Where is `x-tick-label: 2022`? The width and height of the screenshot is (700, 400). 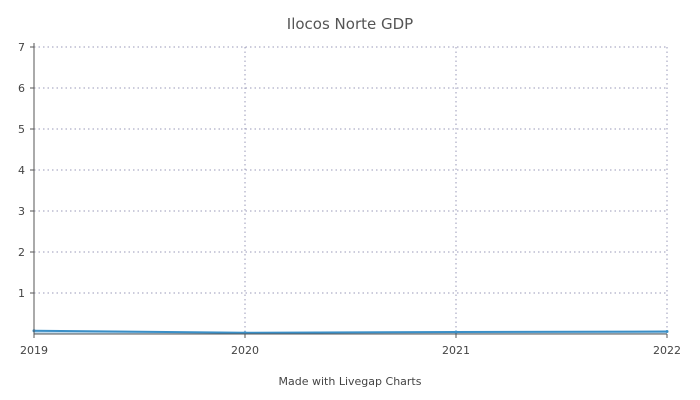
x-tick-label: 2022 is located at coordinates (667, 350).